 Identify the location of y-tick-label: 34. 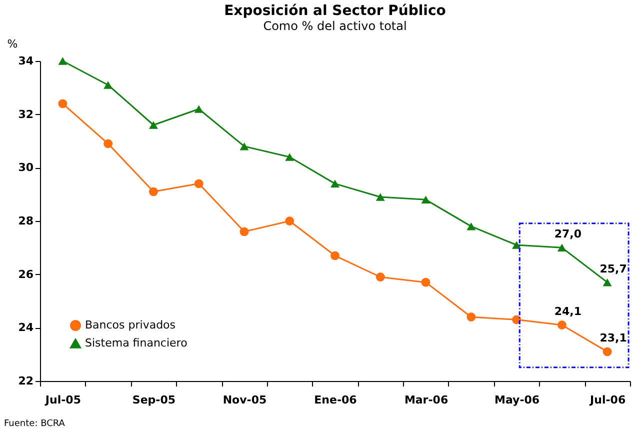
(26, 61).